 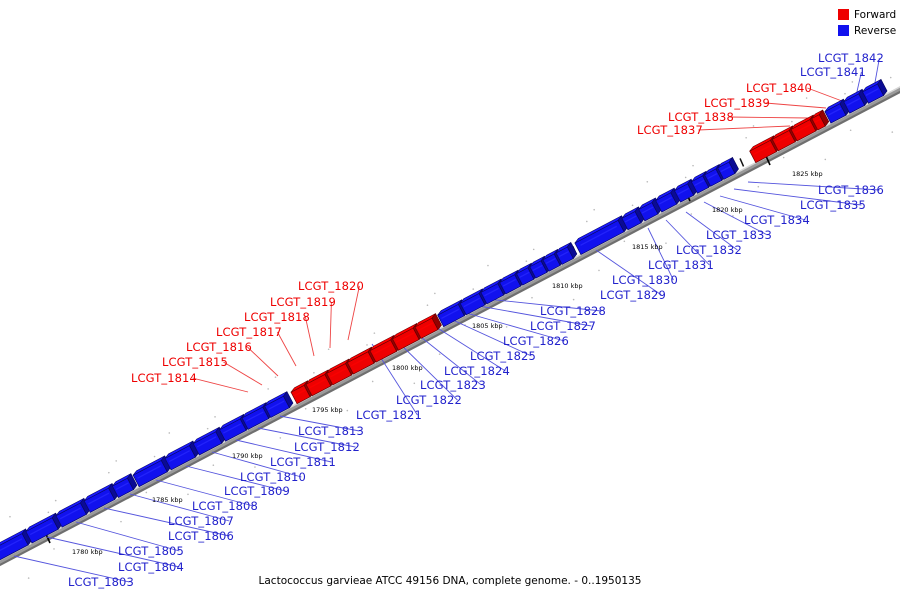 I want to click on scale-tick-label: 1815 kbp, so click(x=647, y=247).